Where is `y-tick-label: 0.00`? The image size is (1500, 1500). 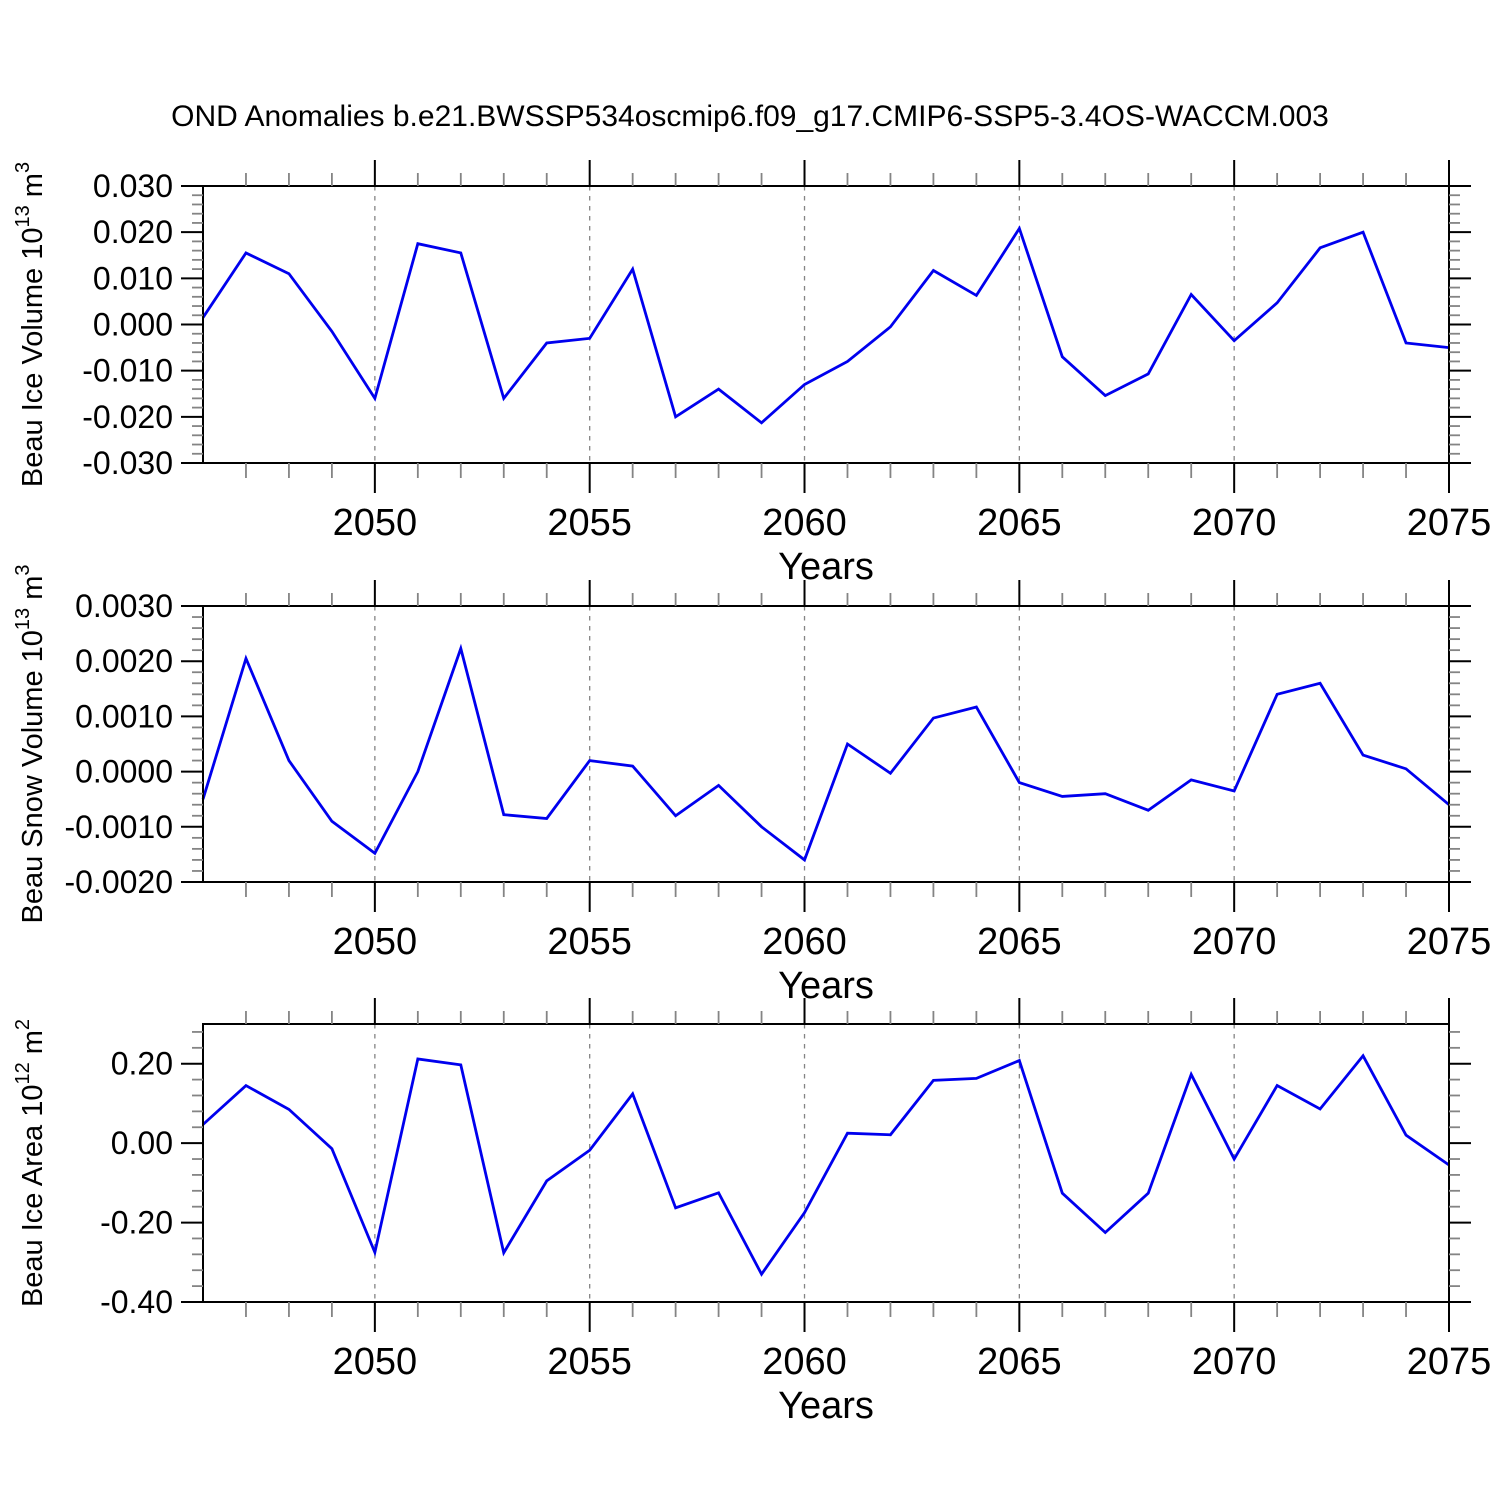
y-tick-label: 0.00 is located at coordinates (142, 1143).